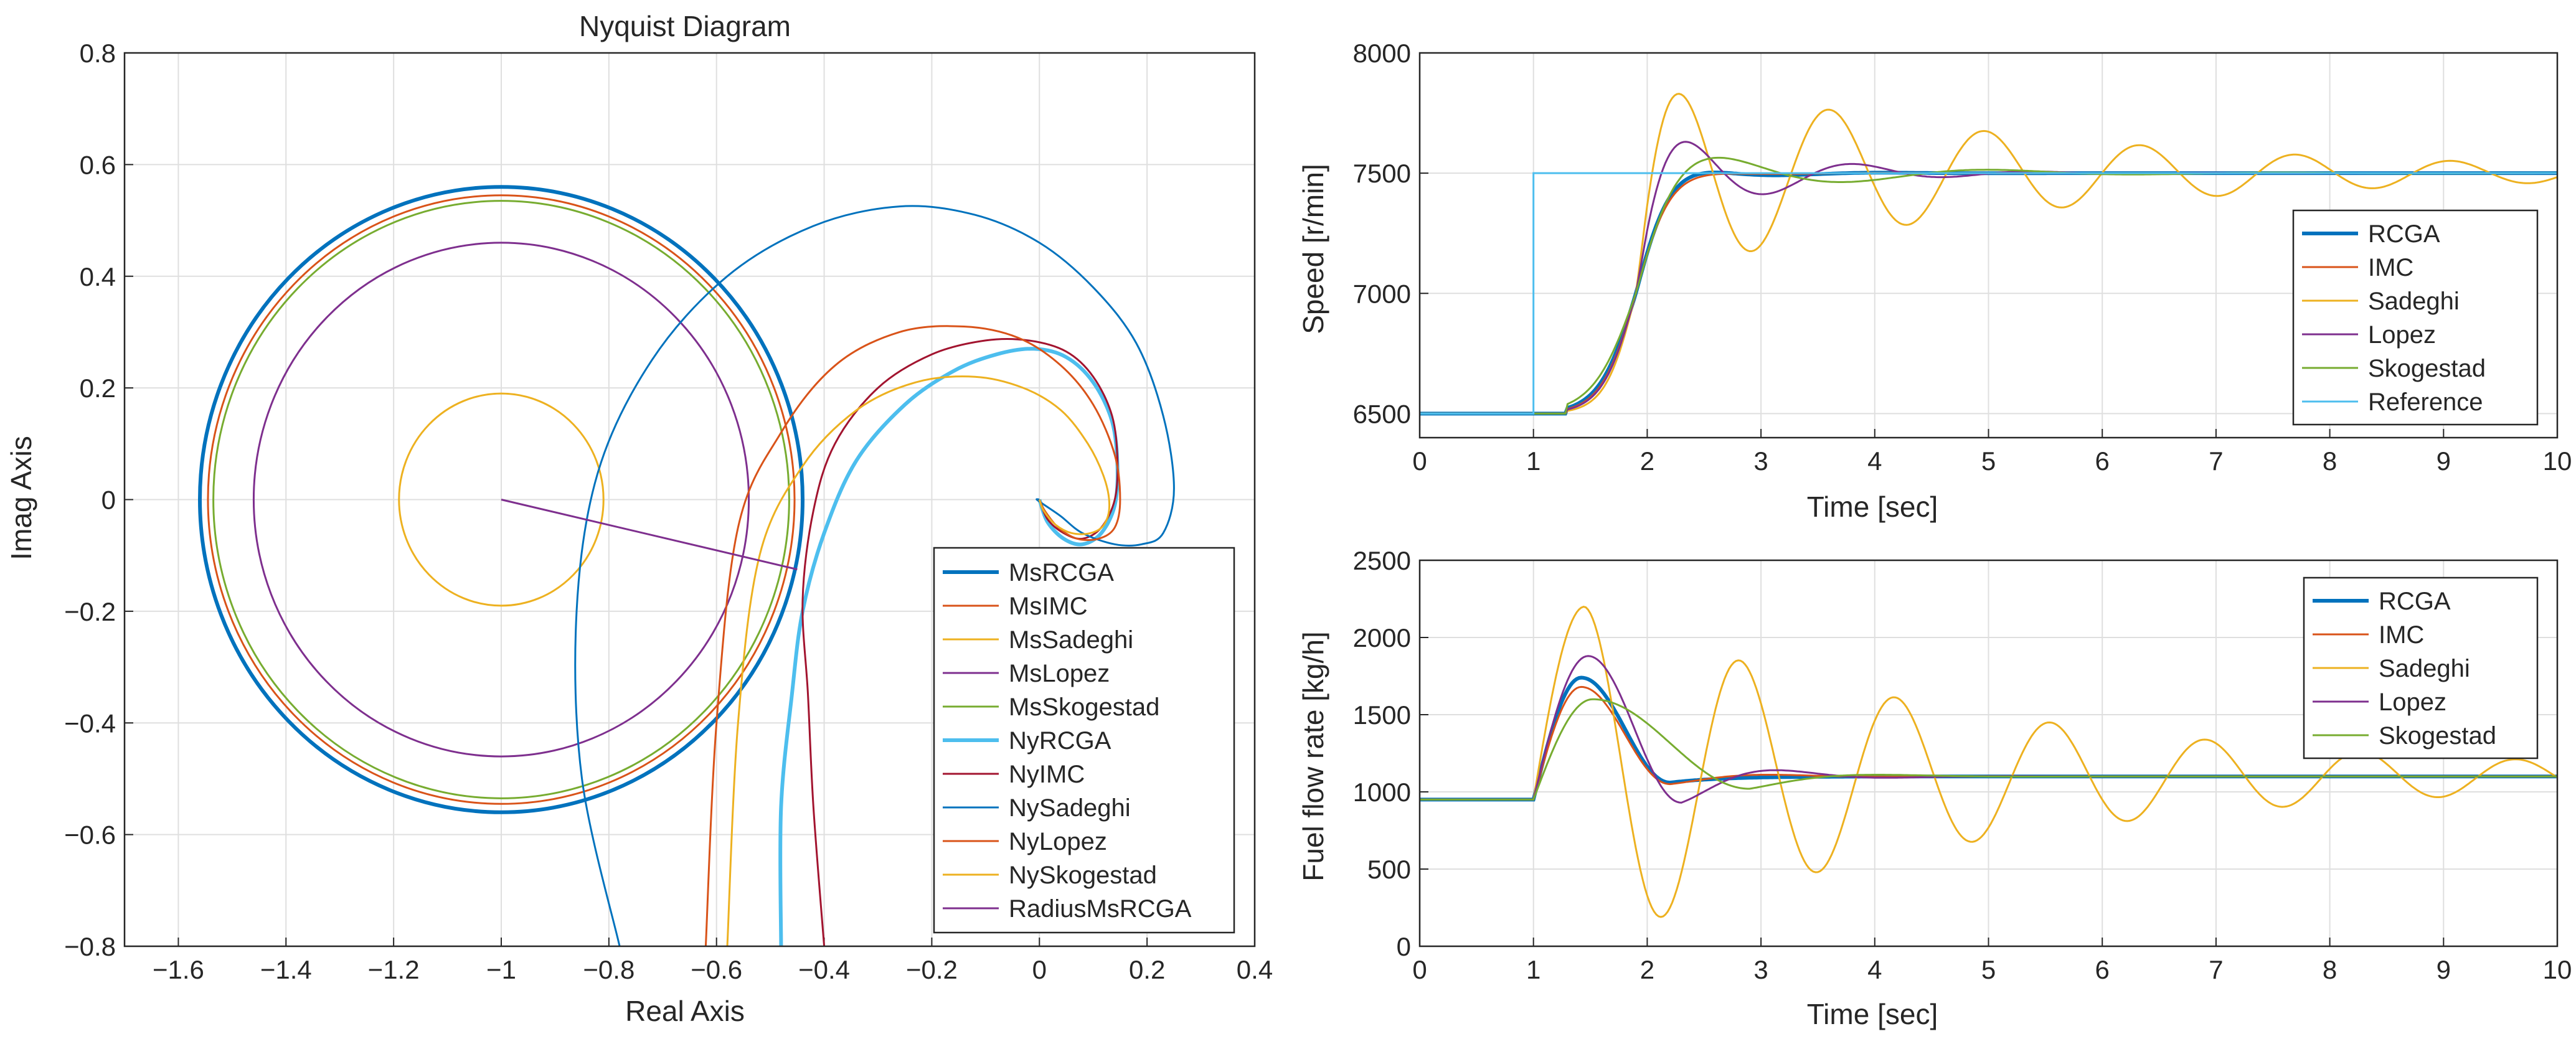  What do you see at coordinates (21, 498) in the screenshot?
I see `nyquist-ylabel: Imag Axis` at bounding box center [21, 498].